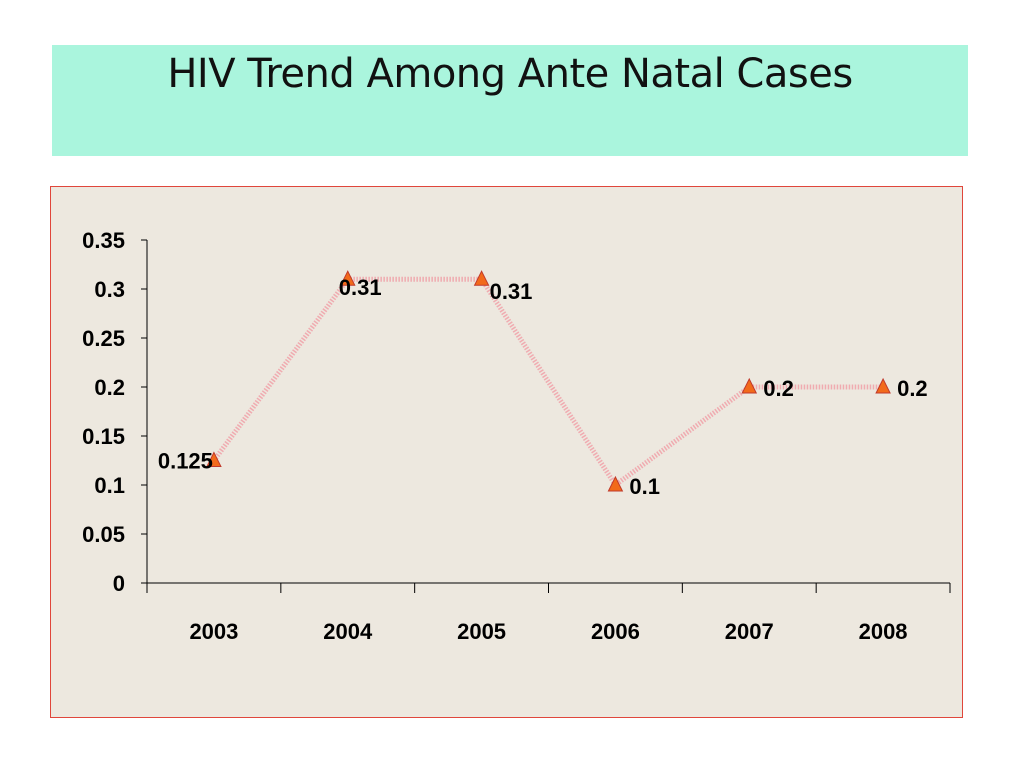 The image size is (1024, 768). What do you see at coordinates (103, 240) in the screenshot?
I see `y-tick-label: 0.35` at bounding box center [103, 240].